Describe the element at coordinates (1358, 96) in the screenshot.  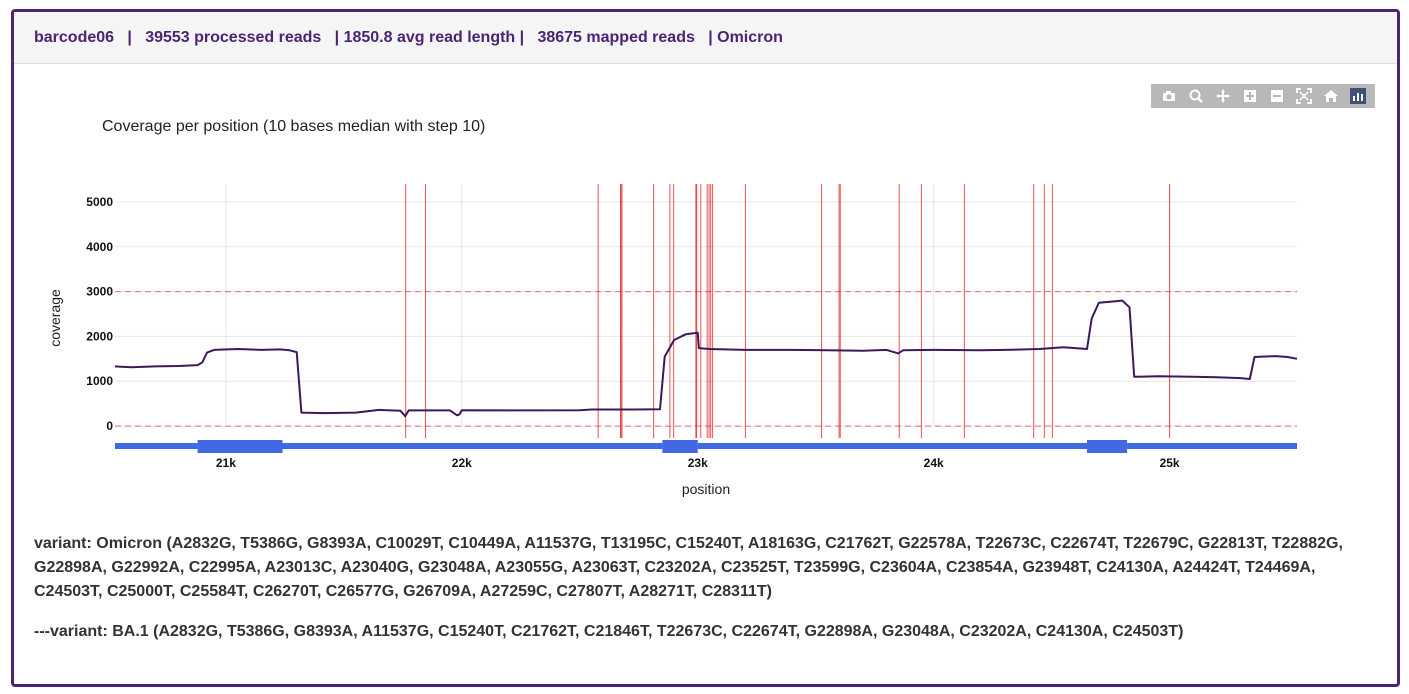
I see `plotly-logo-icon` at that location.